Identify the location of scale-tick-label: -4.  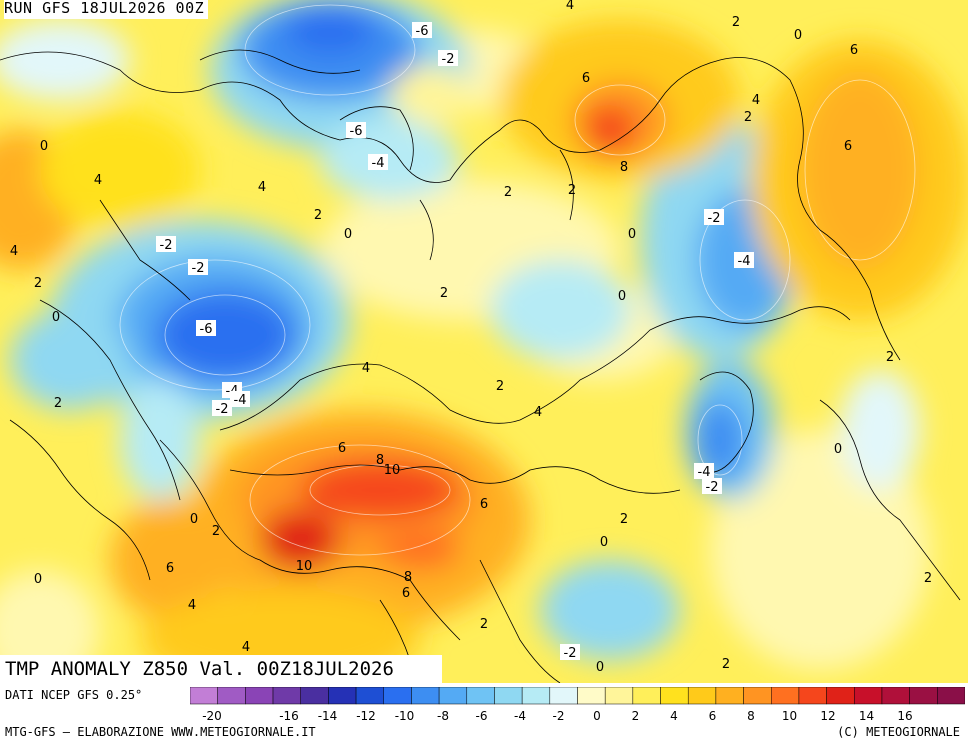
(520, 716).